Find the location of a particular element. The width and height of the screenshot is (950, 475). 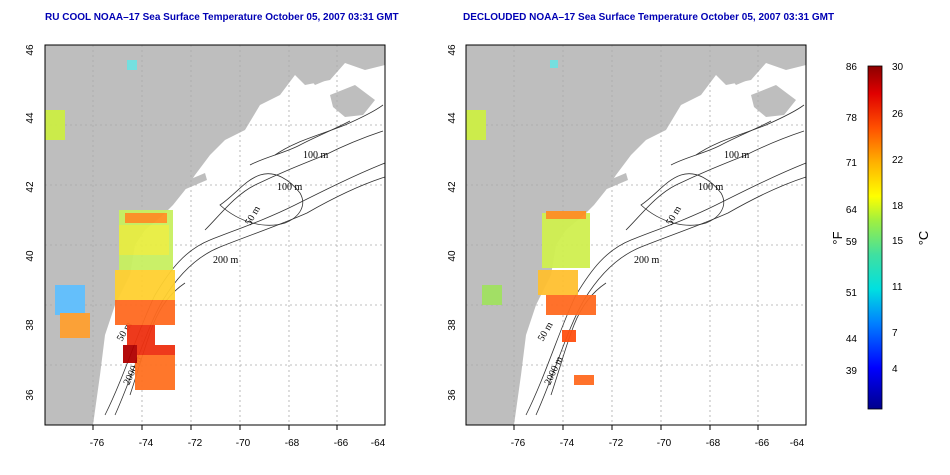

left-x-axis: -76 -74 -72 -70 -68 -66 -64 is located at coordinates (238, 443).